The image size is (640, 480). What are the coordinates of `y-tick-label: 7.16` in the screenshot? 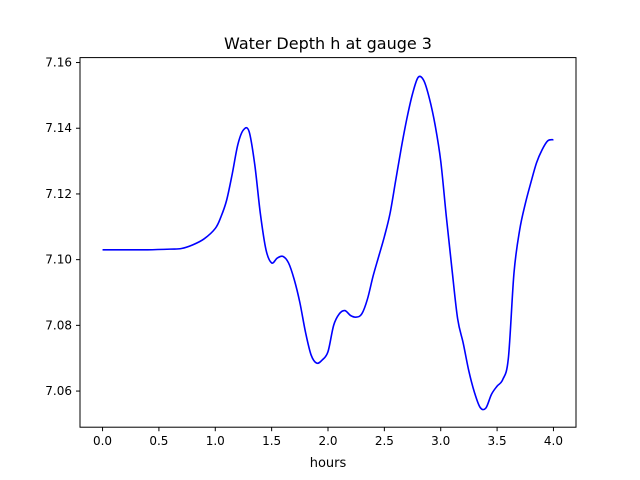 It's located at (58, 63).